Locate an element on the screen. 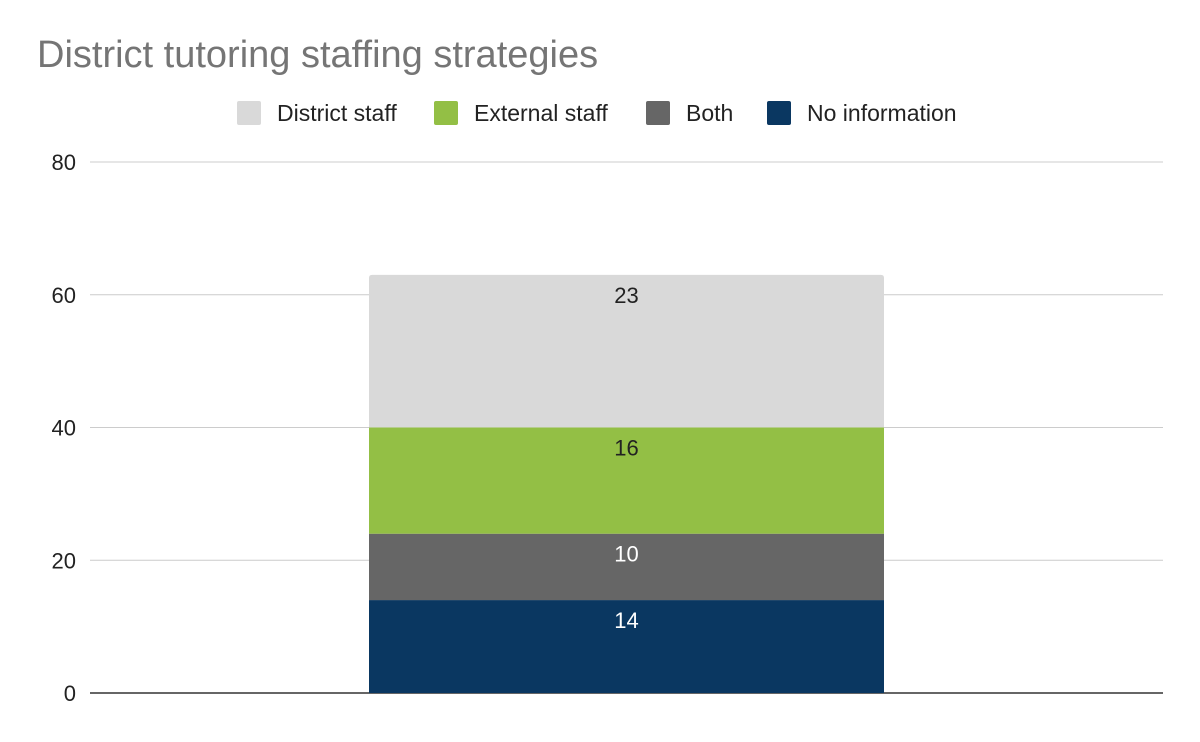 This screenshot has width=1200, height=742. y-tick-label: 80 is located at coordinates (64, 162).